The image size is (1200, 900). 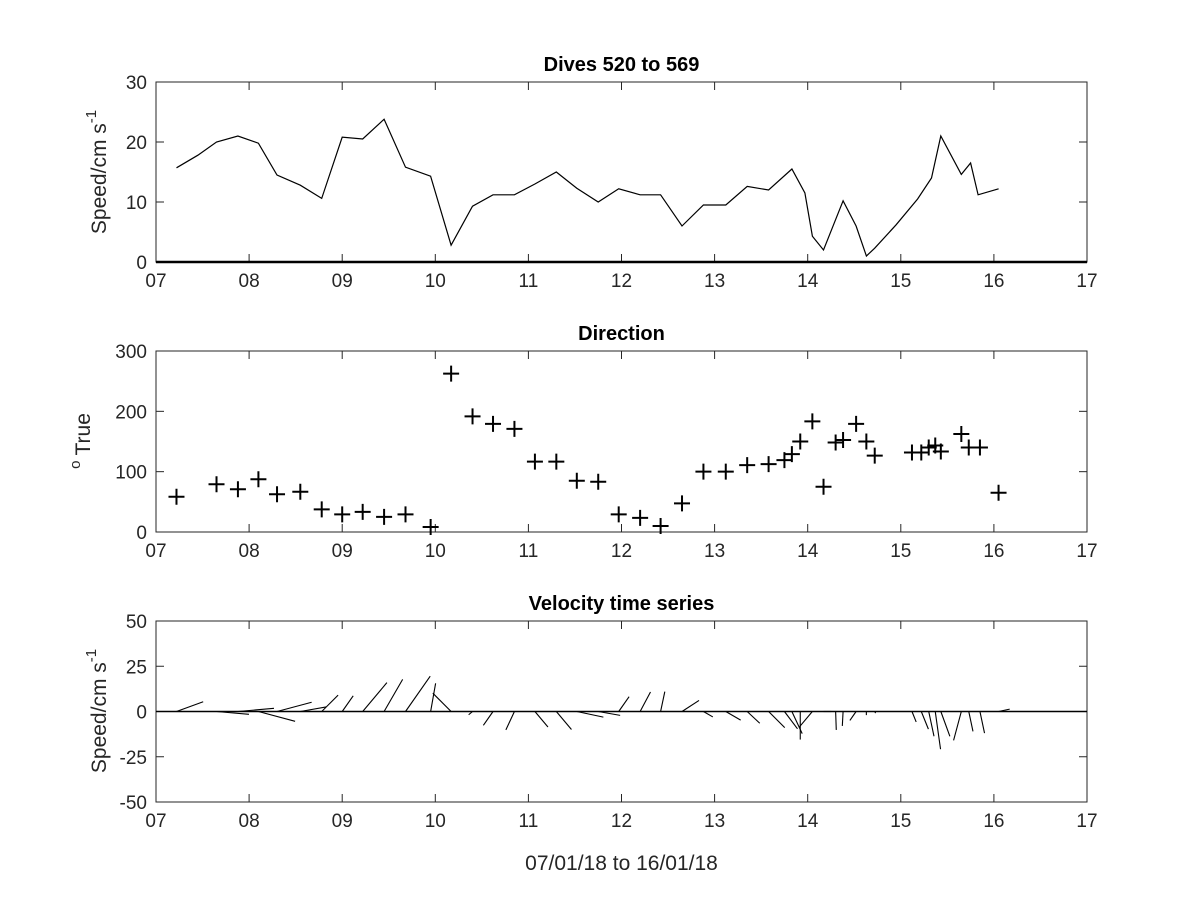 I want to click on direction-panel-x-tick-label: 13, so click(x=714, y=551).